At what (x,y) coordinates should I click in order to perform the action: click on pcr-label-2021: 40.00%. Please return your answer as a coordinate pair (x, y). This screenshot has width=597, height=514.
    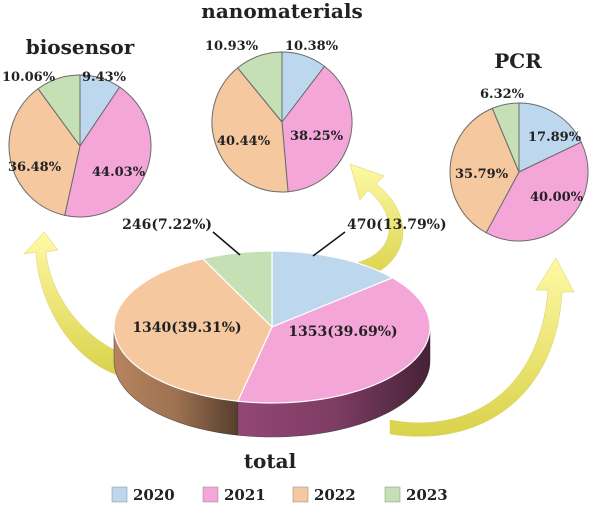
    Looking at the image, I should click on (557, 197).